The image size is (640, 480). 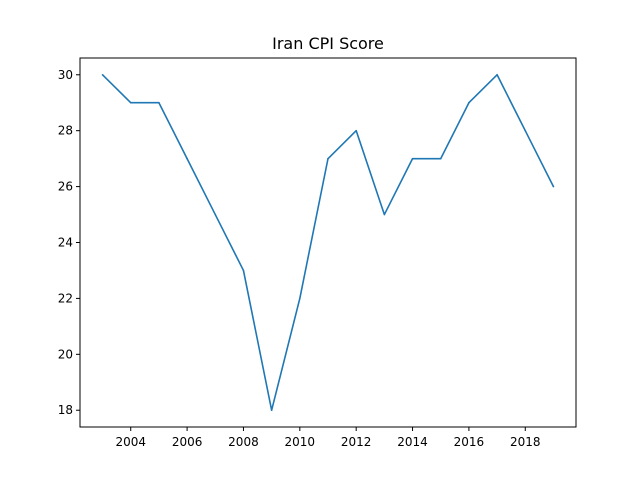 I want to click on x-tick-label: 2008, so click(x=243, y=442).